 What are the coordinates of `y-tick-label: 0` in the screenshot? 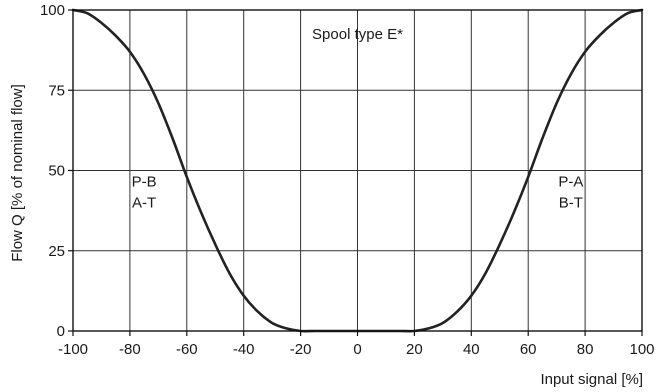 It's located at (61, 331).